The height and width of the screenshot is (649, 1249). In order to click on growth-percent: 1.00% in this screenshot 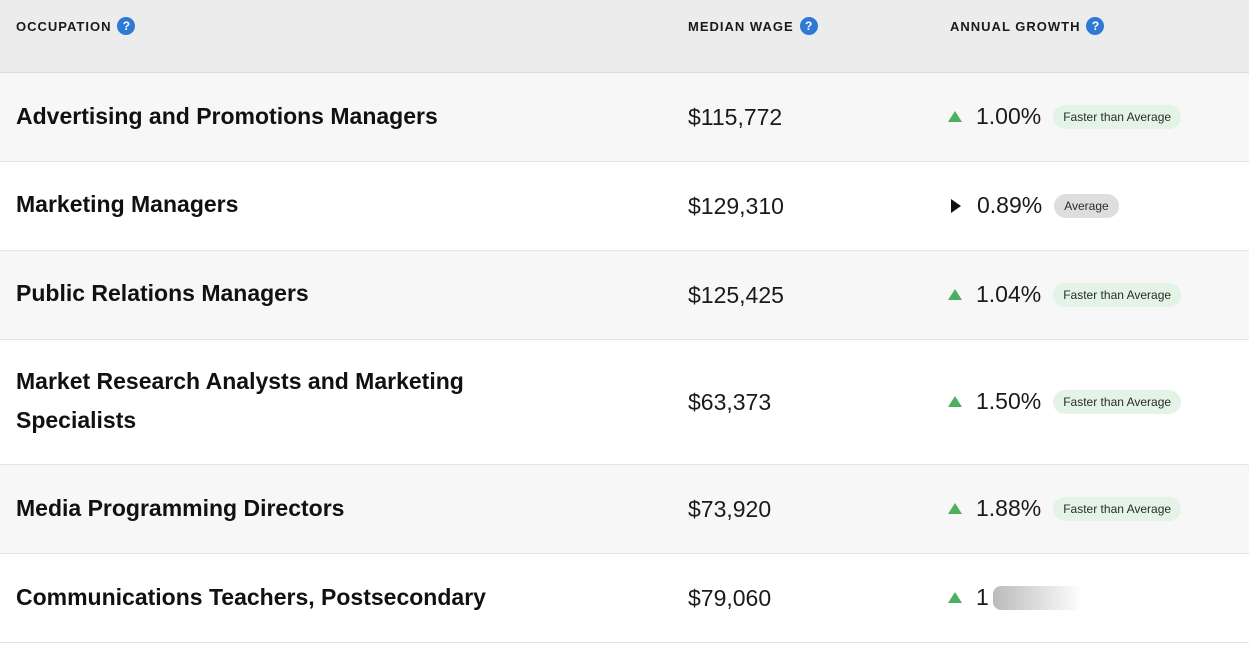, I will do `click(1009, 116)`.